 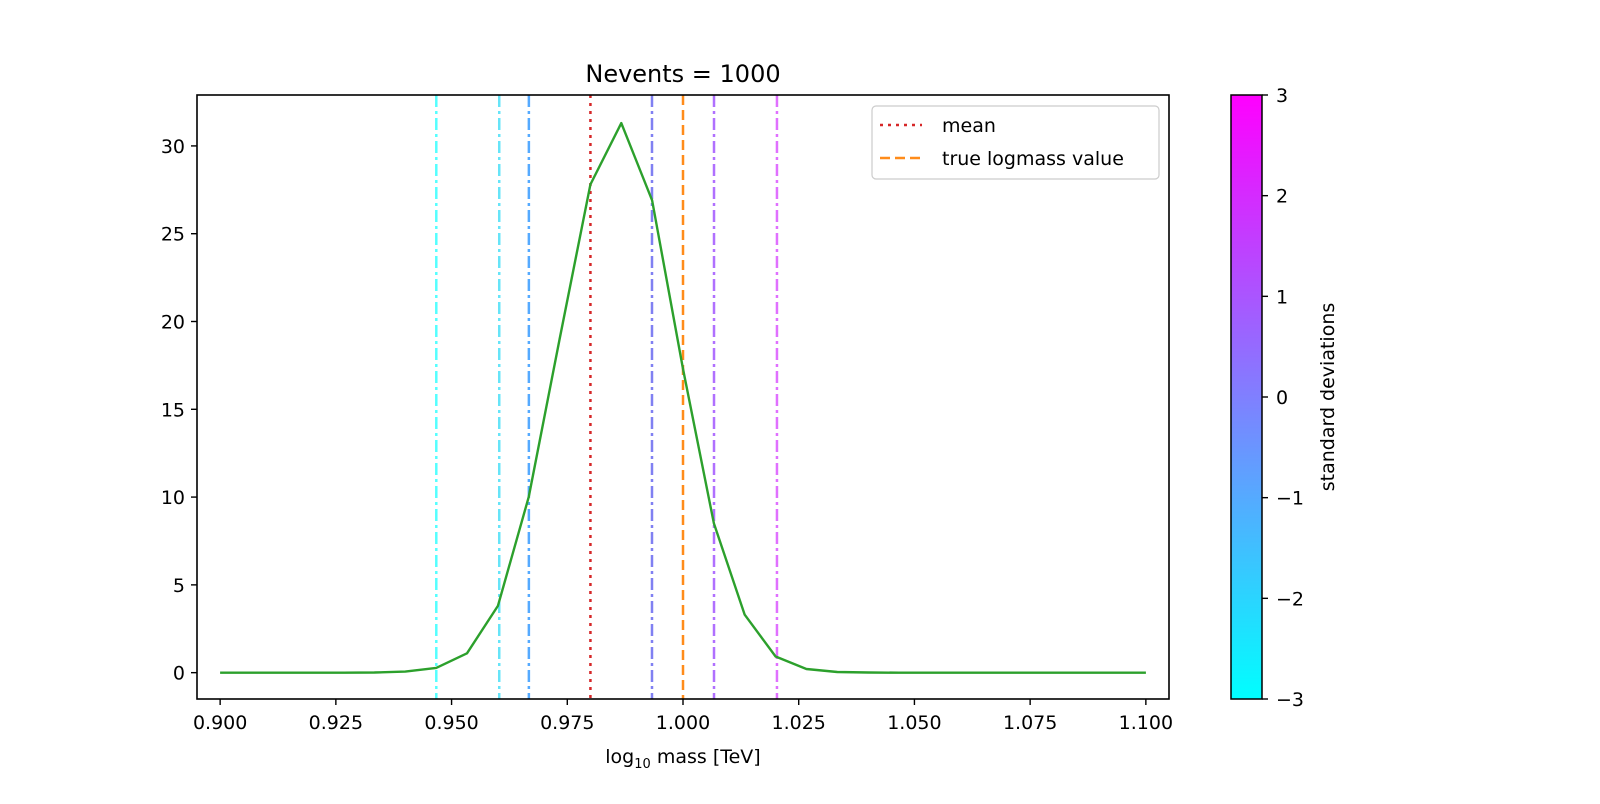 I want to click on x-tick-label-5: 1.025, so click(x=799, y=723).